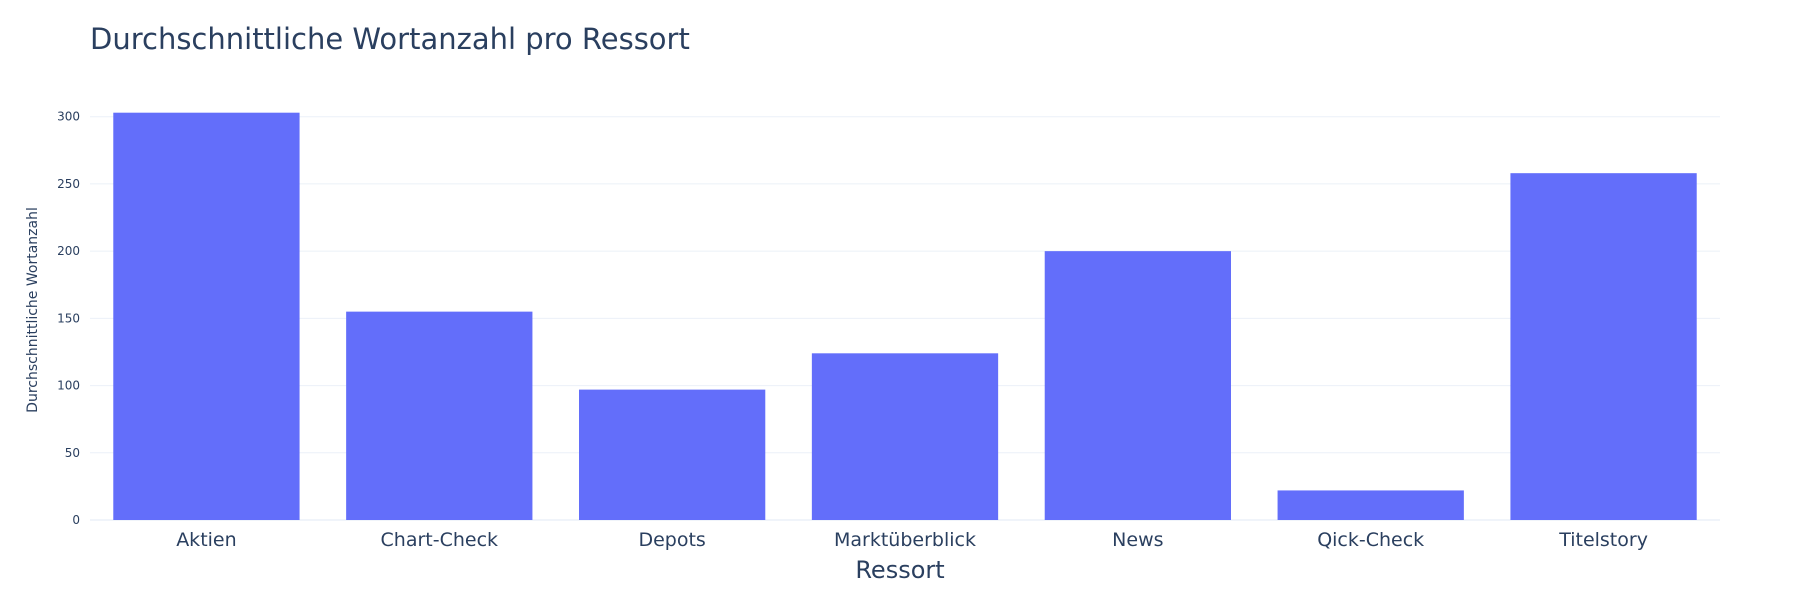  I want to click on bar-qick-check, so click(1370, 505).